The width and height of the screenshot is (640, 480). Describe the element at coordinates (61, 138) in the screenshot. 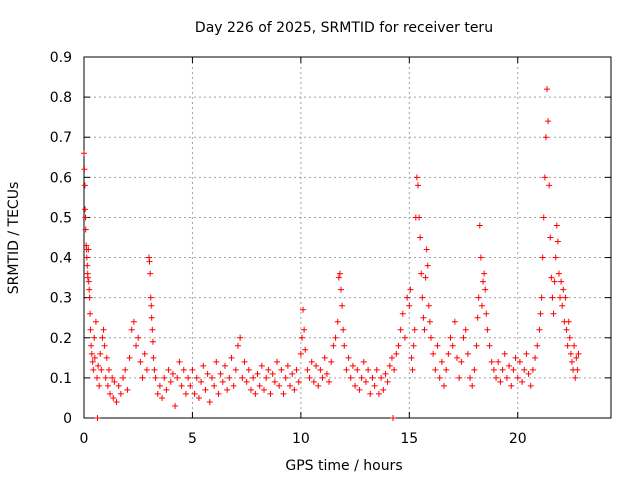

I see `y-tick-label: 0.7` at that location.